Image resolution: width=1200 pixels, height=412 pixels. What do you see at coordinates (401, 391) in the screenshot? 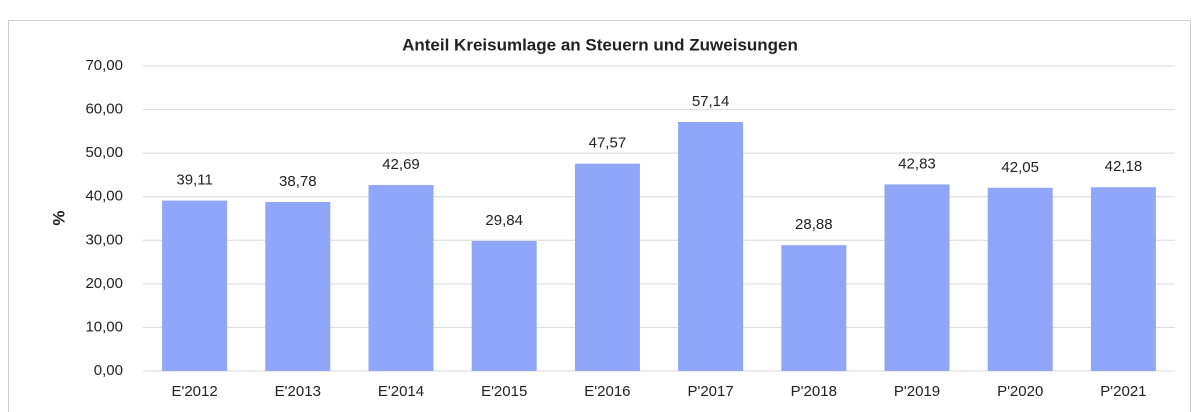
I see `x-tick-label: E'2014` at bounding box center [401, 391].